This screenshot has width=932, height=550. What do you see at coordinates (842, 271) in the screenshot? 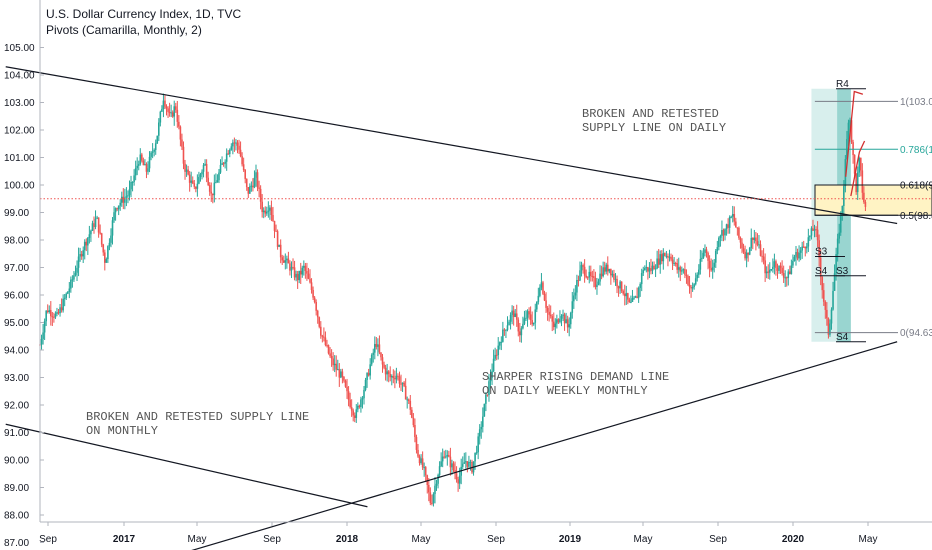
I see `pivot-label: S3` at bounding box center [842, 271].